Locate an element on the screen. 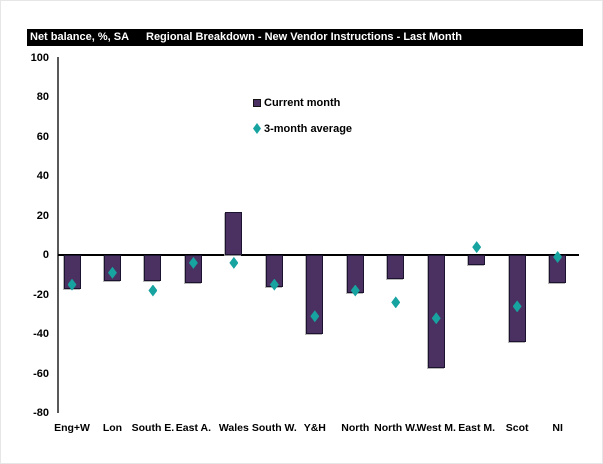  x-axis-category-label: North W. is located at coordinates (396, 428).